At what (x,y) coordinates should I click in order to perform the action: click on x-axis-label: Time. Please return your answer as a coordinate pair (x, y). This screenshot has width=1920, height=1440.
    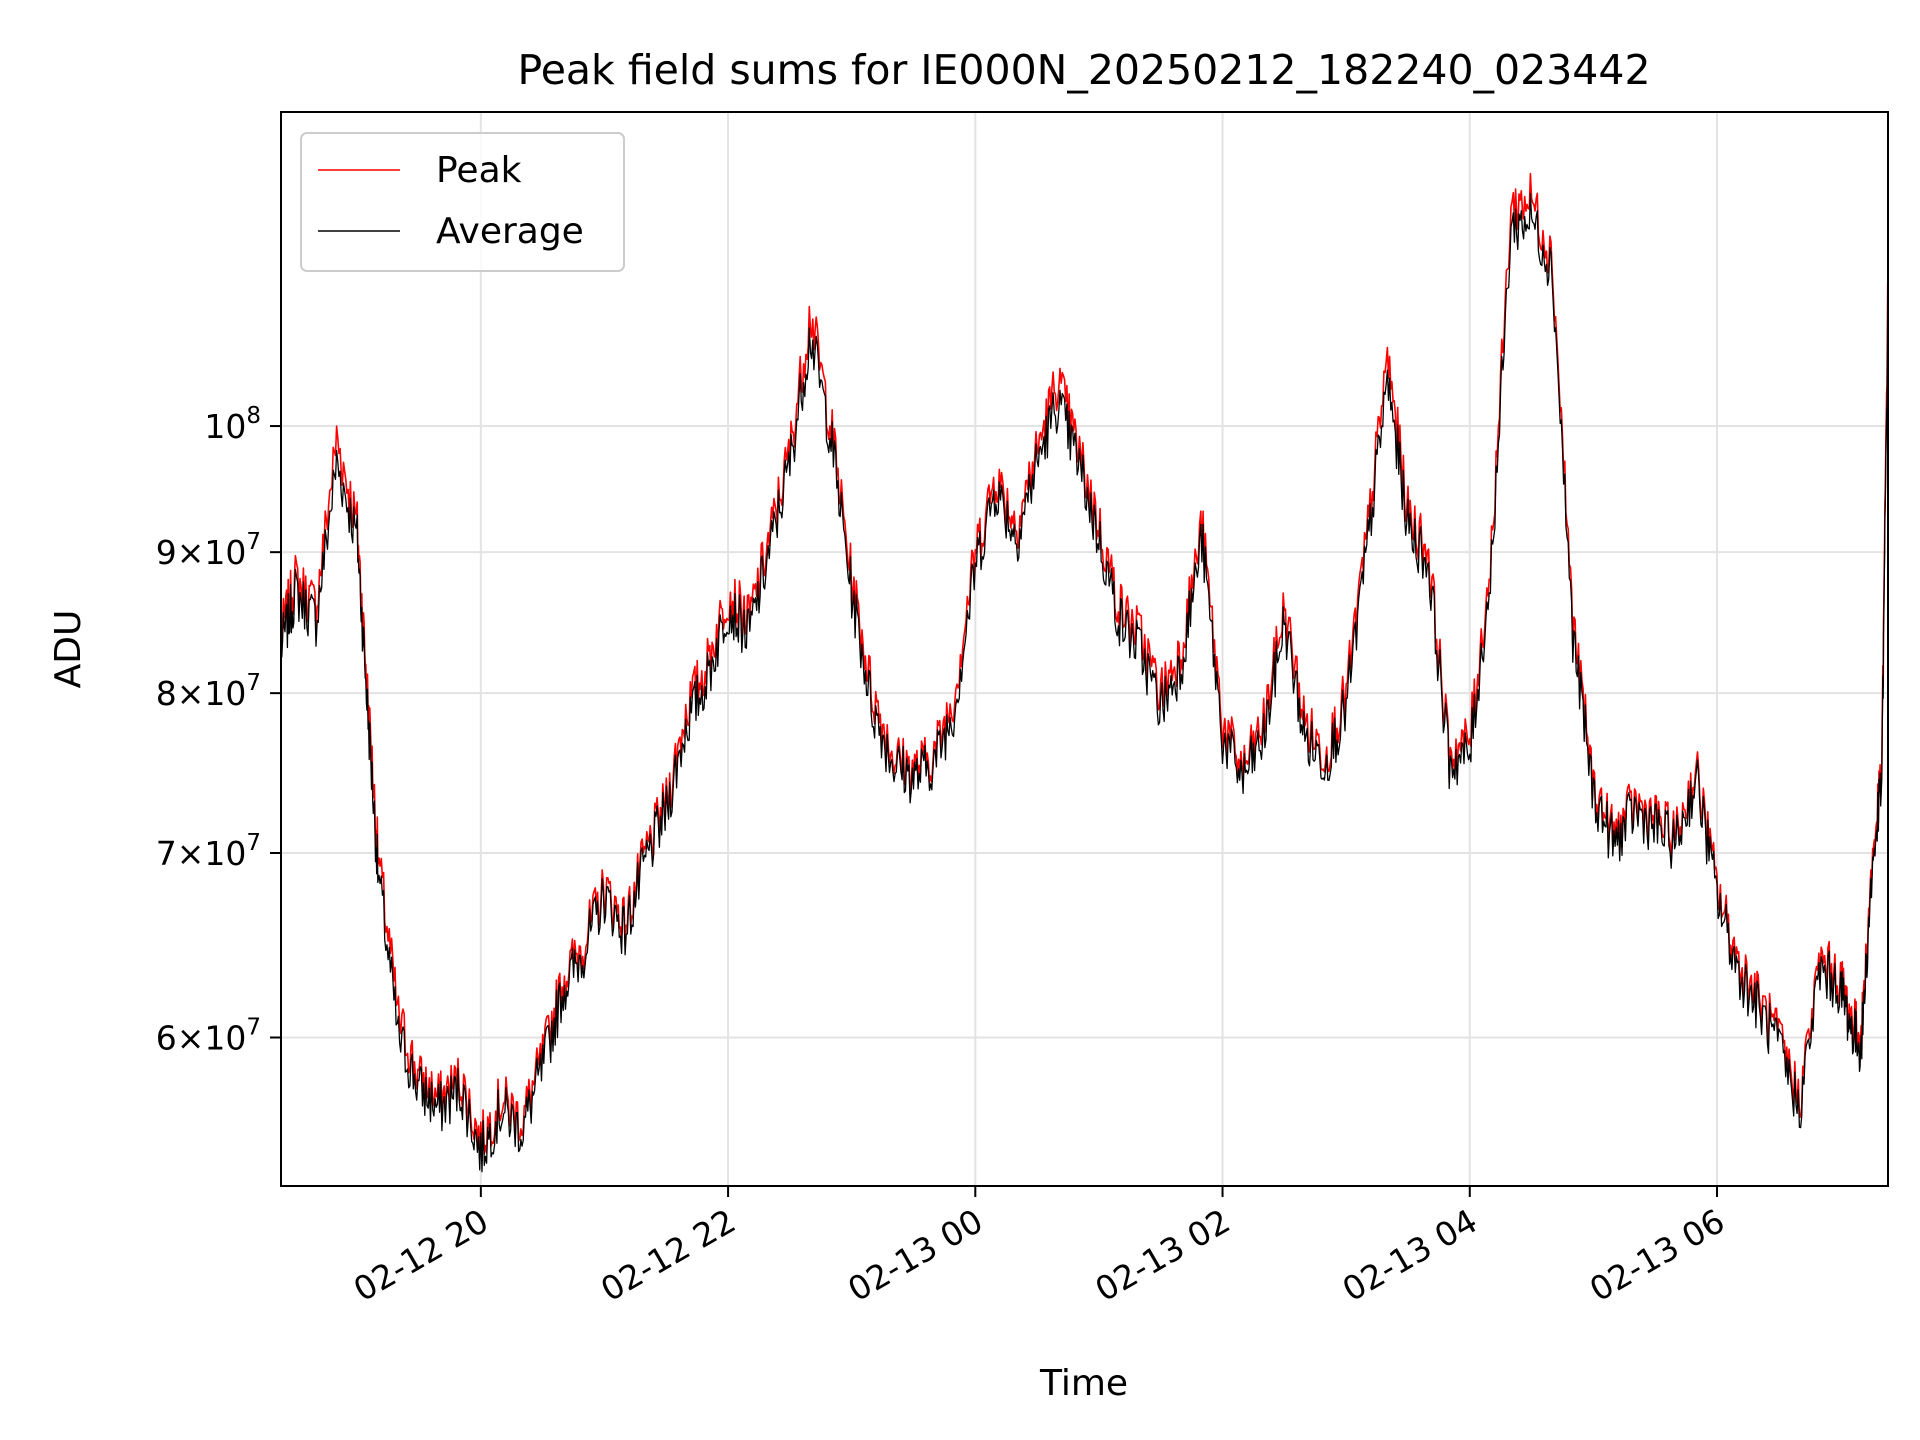
    Looking at the image, I should click on (1083, 1383).